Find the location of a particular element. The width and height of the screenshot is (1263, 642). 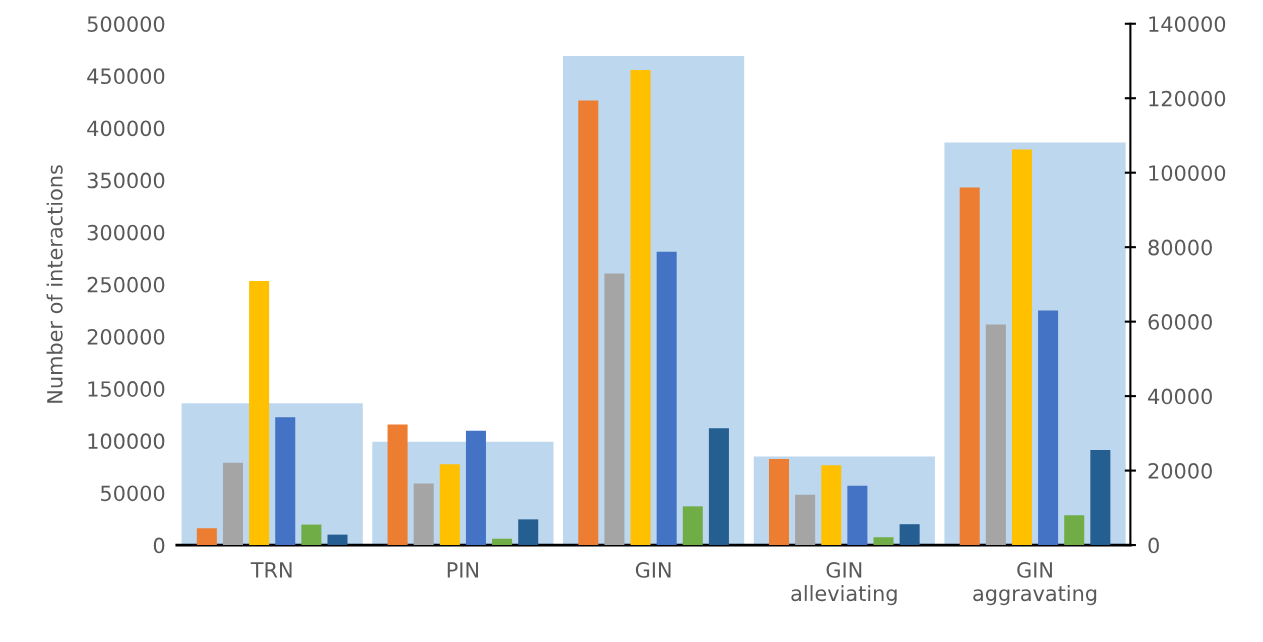

y2-tick-label: 60000 is located at coordinates (1180, 322).